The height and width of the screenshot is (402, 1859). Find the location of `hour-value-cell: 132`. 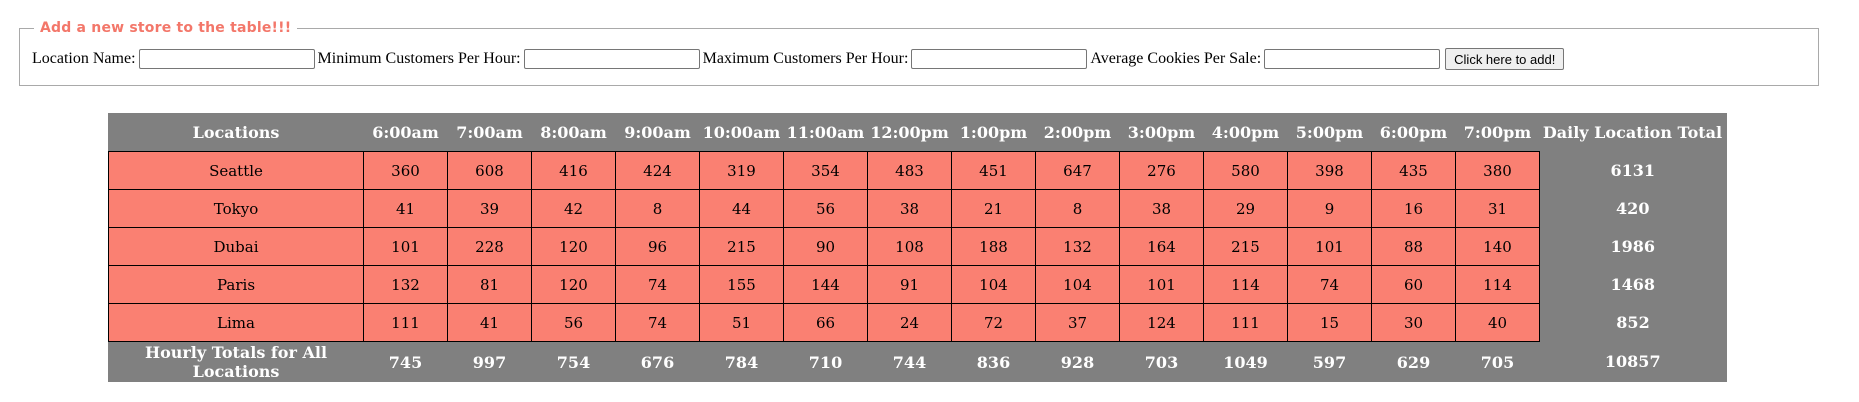

hour-value-cell: 132 is located at coordinates (405, 284).